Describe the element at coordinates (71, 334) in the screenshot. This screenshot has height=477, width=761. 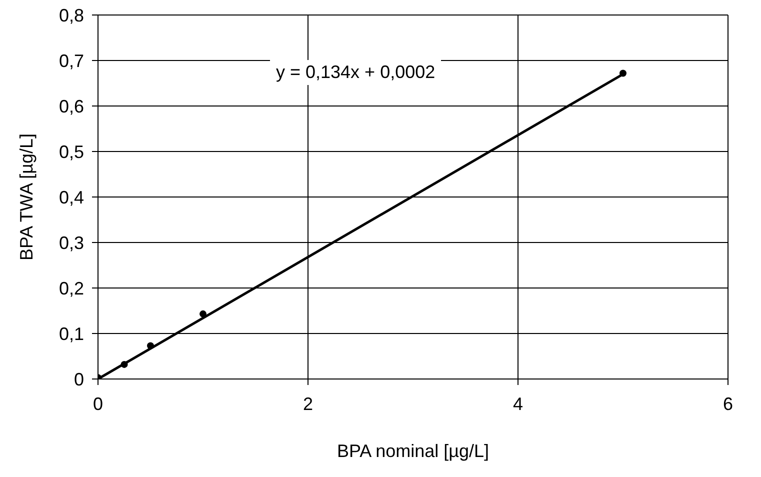
I see `y-tick-label: 0,1` at that location.